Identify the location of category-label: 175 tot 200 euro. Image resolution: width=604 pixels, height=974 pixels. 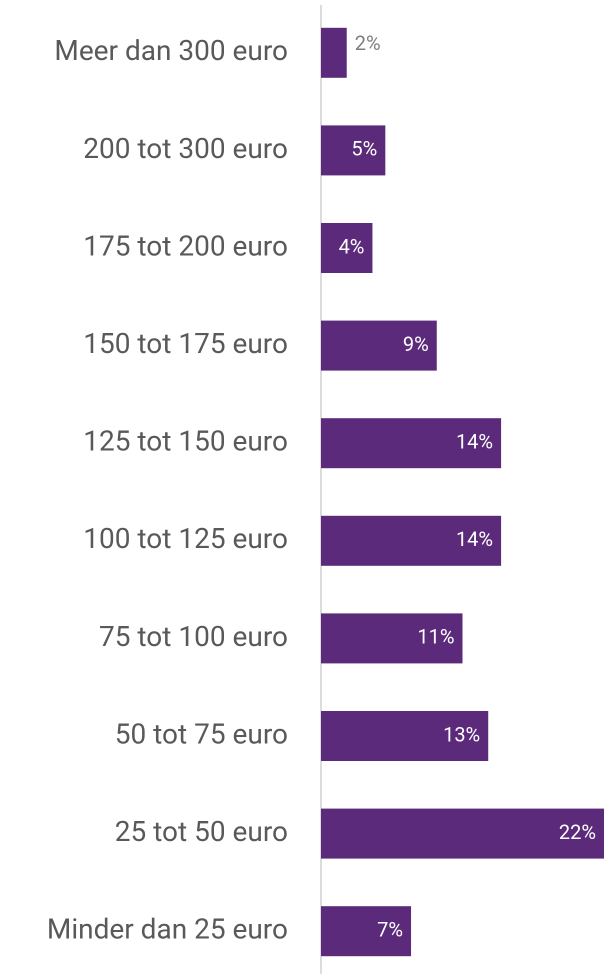
(185, 245).